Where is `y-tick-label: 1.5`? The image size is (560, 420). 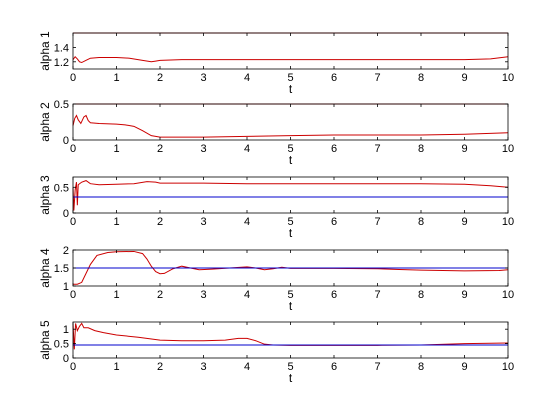
y-tick-label: 1.5 is located at coordinates (61, 269).